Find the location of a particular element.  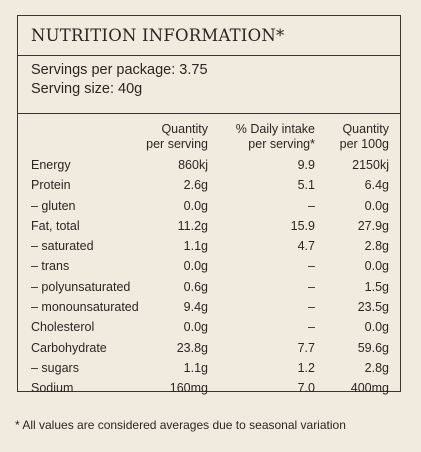

column-header-daily-intake: % Daily intake per serving* is located at coordinates (265, 137).